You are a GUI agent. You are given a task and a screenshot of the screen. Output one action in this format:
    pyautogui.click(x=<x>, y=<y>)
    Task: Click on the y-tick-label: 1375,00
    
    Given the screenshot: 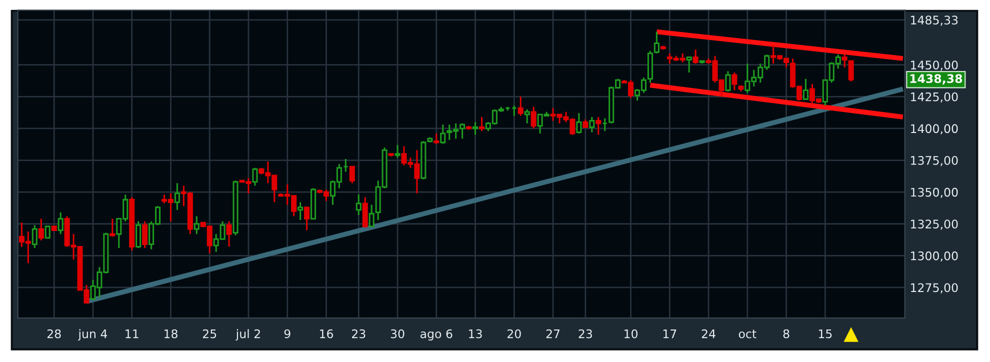 What is the action you would take?
    pyautogui.click(x=934, y=161)
    